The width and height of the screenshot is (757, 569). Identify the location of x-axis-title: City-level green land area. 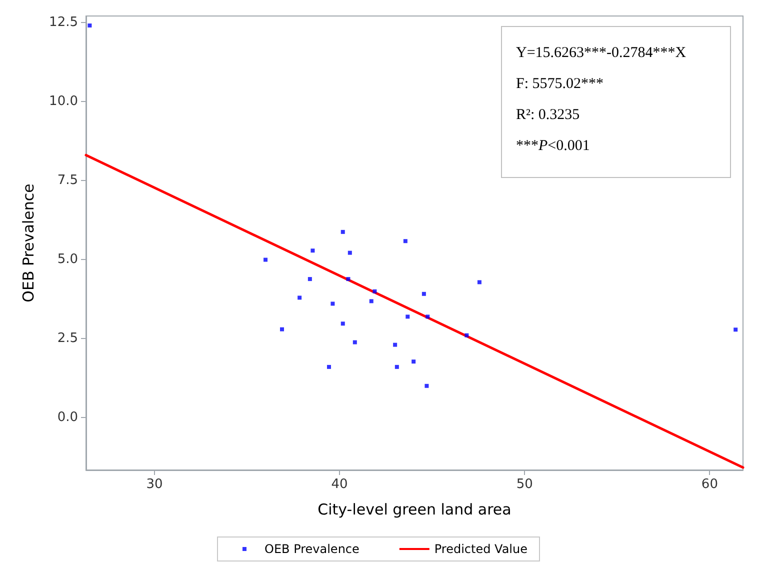
(415, 509).